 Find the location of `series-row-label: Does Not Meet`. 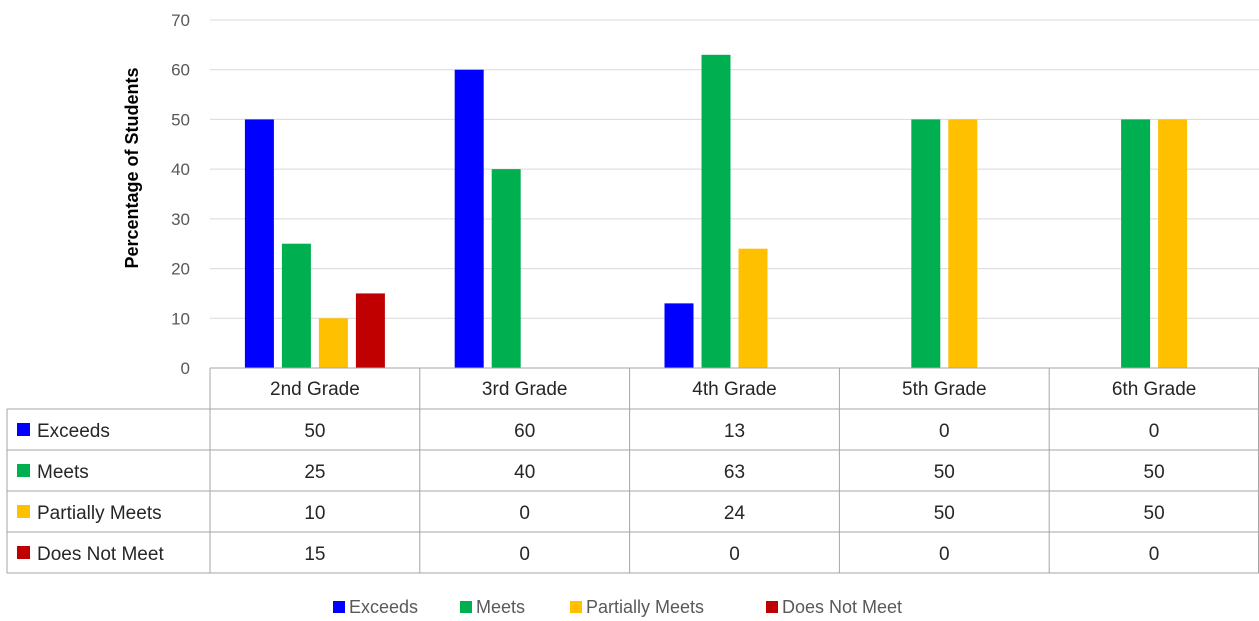

series-row-label: Does Not Meet is located at coordinates (100, 554).